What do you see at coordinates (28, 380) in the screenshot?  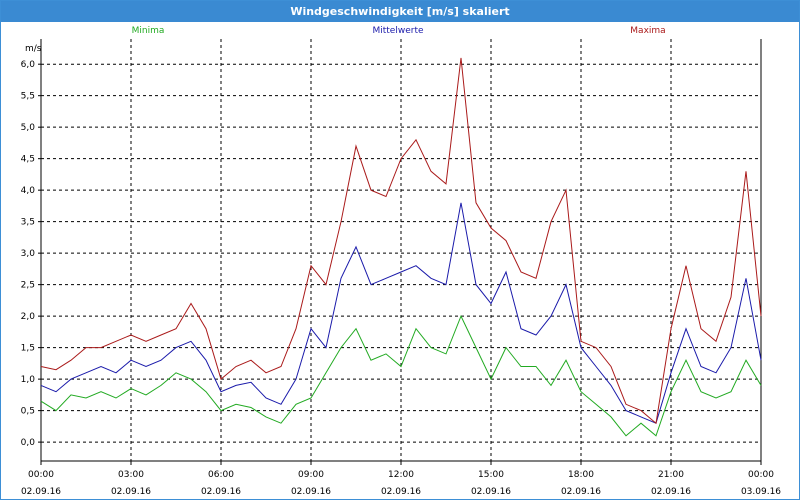 I see `y-tick-label: 1,0` at bounding box center [28, 380].